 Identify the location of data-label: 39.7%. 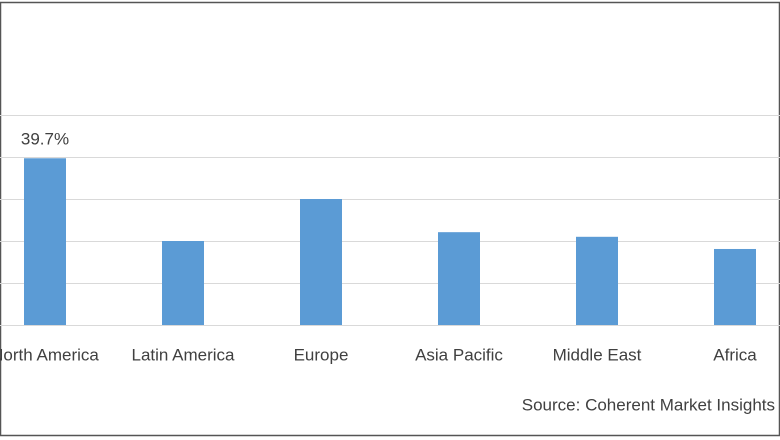
(45, 139).